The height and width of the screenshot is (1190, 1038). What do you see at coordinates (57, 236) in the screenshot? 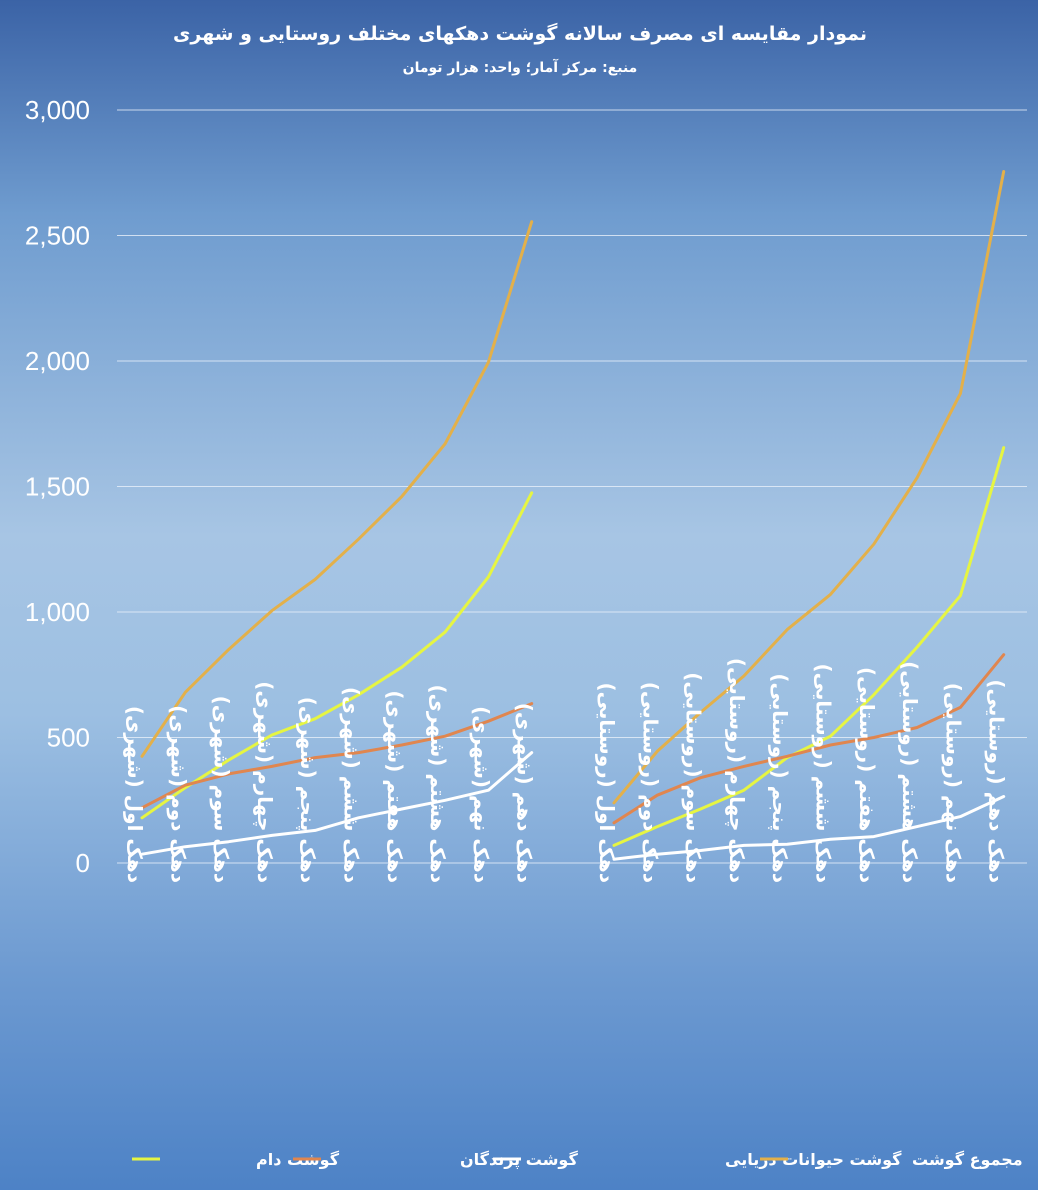
I see `y-tick-label: 2,500` at bounding box center [57, 236].